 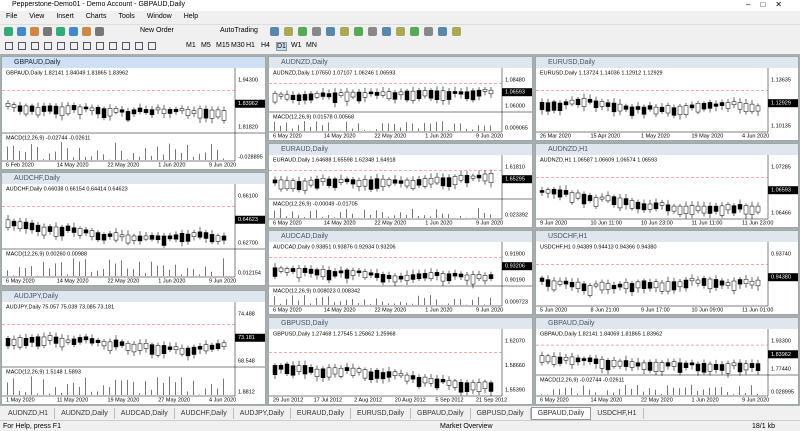 I want to click on timeframe-button: M1, so click(x=191, y=45).